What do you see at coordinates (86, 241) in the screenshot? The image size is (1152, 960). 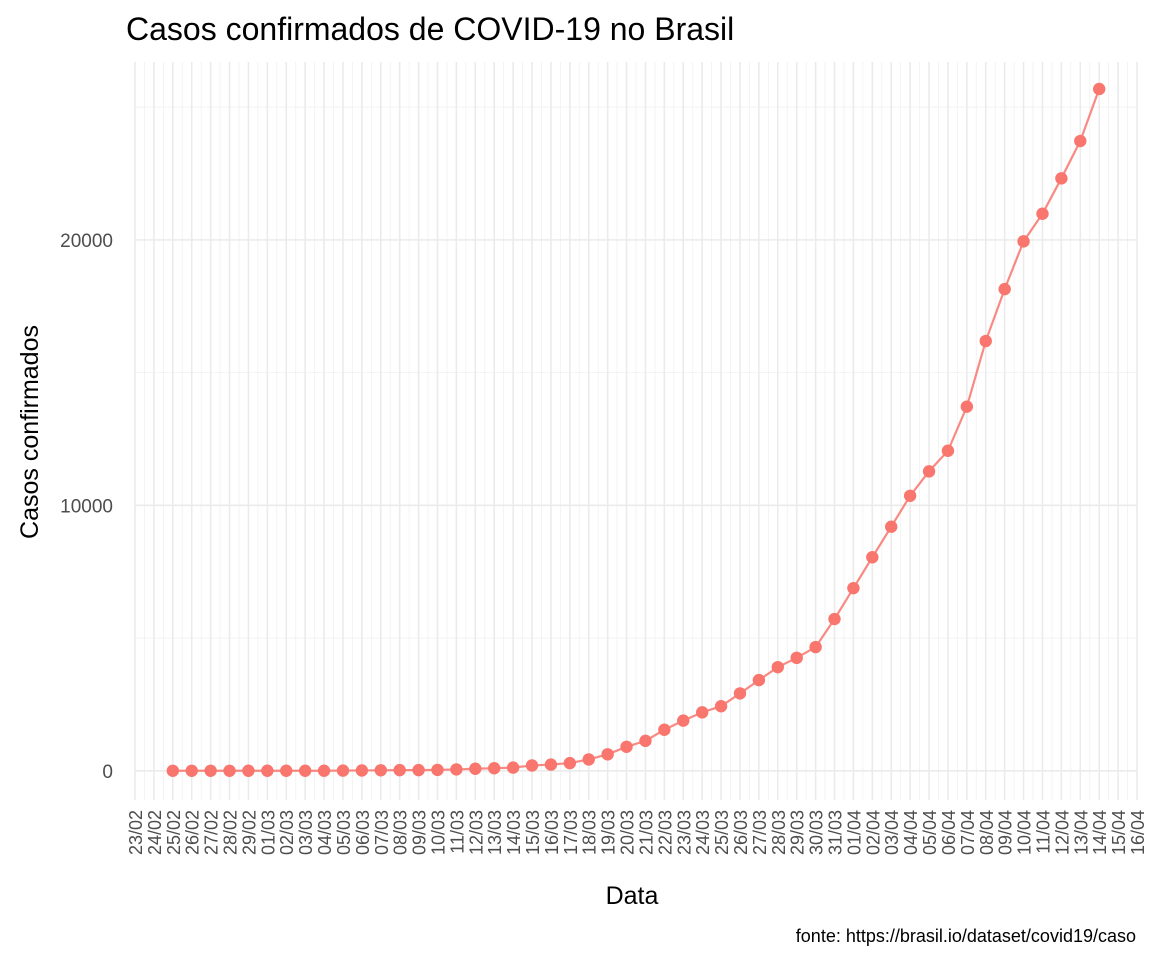 I see `y-tick-label: 20000` at bounding box center [86, 241].